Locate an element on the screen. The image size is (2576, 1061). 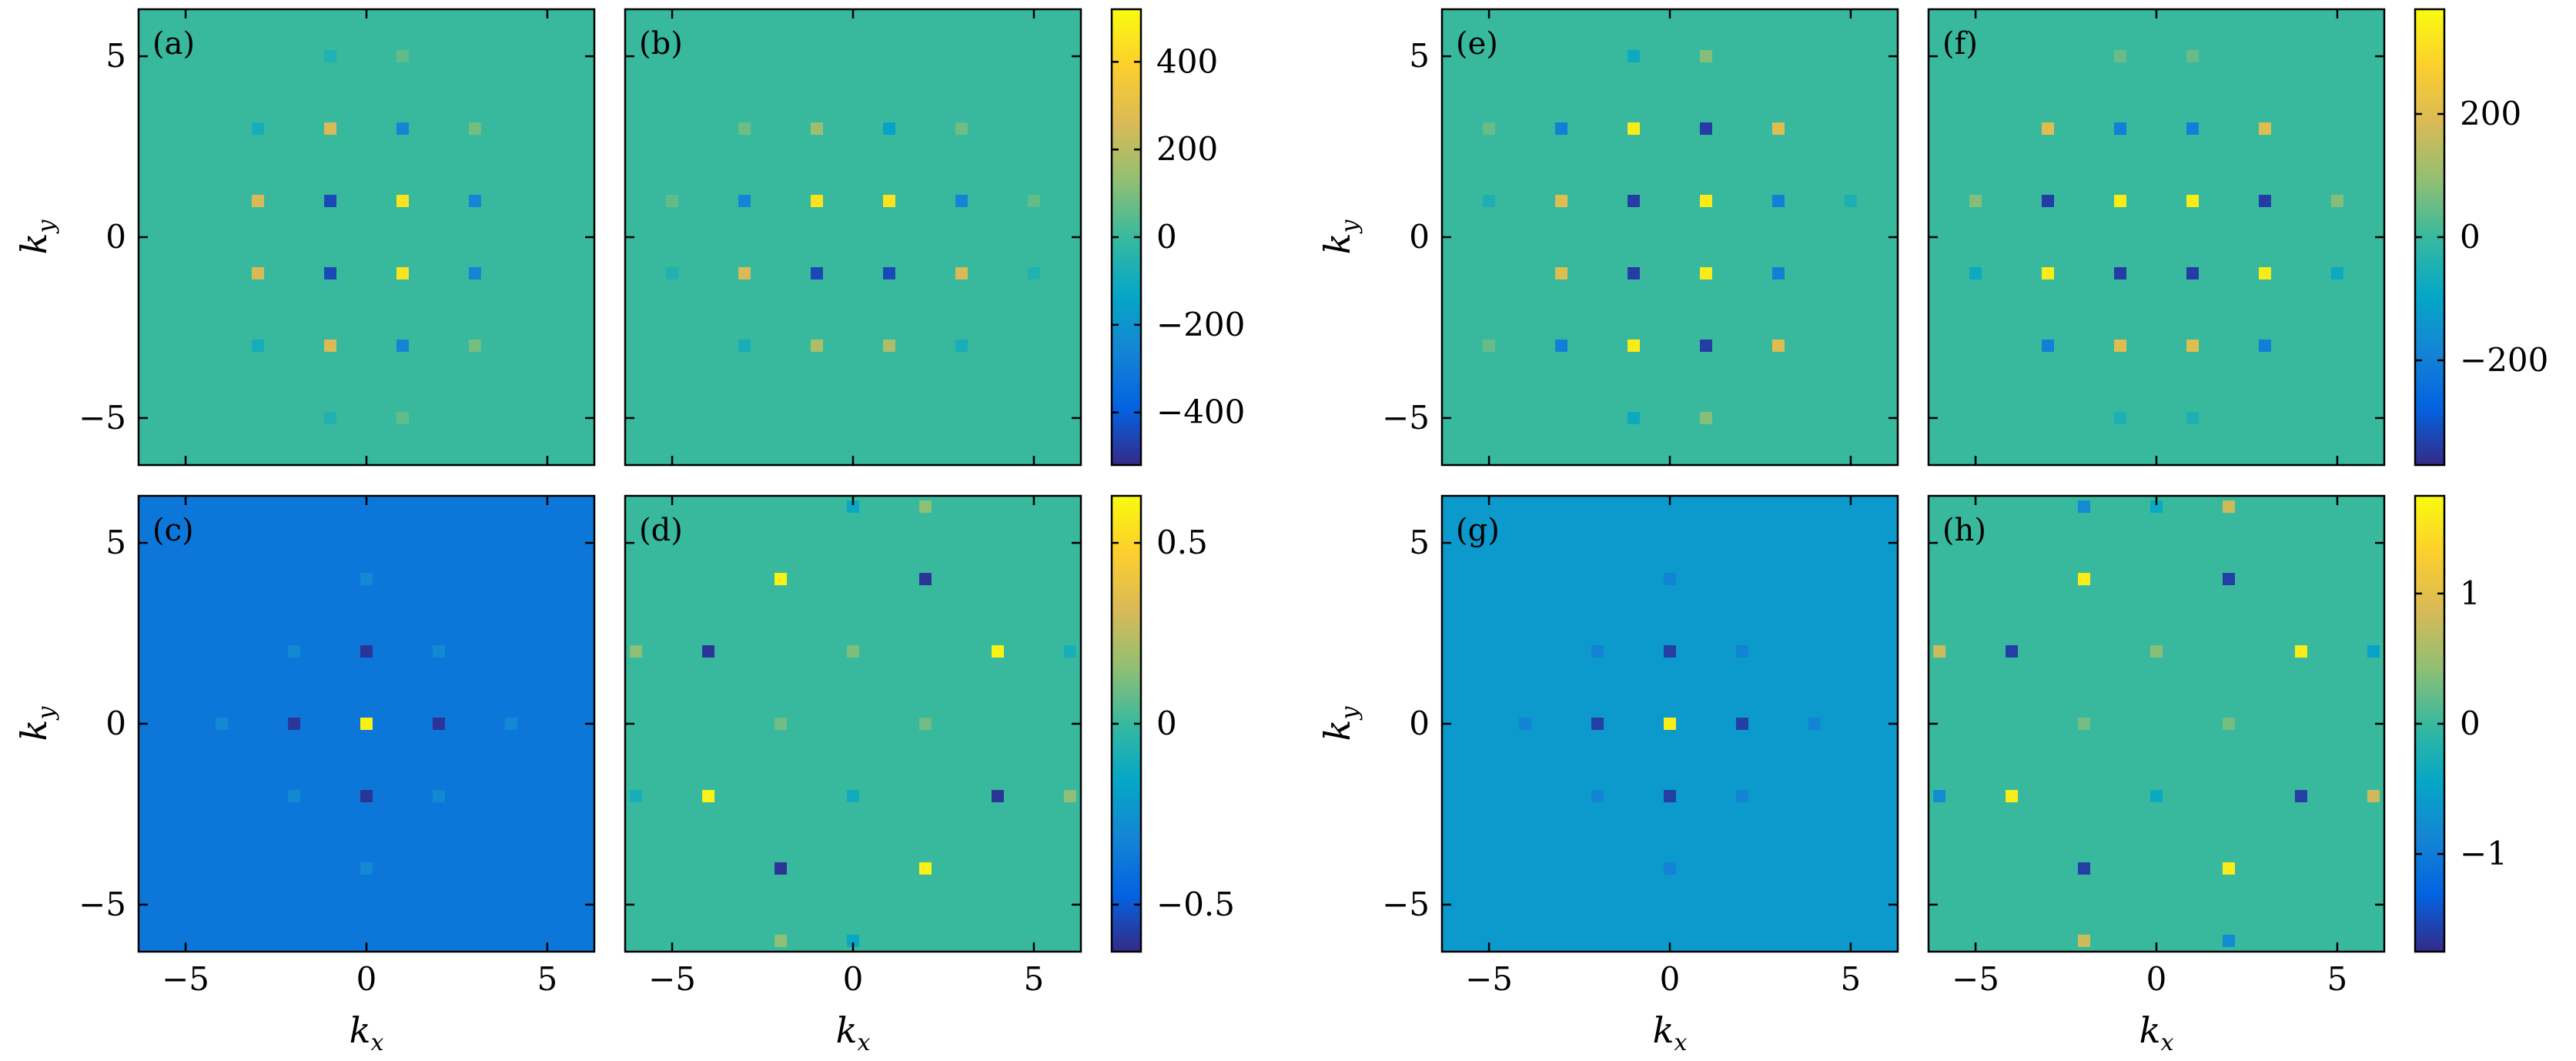
panel-c-xtick-label-1: 0 is located at coordinates (366, 979).